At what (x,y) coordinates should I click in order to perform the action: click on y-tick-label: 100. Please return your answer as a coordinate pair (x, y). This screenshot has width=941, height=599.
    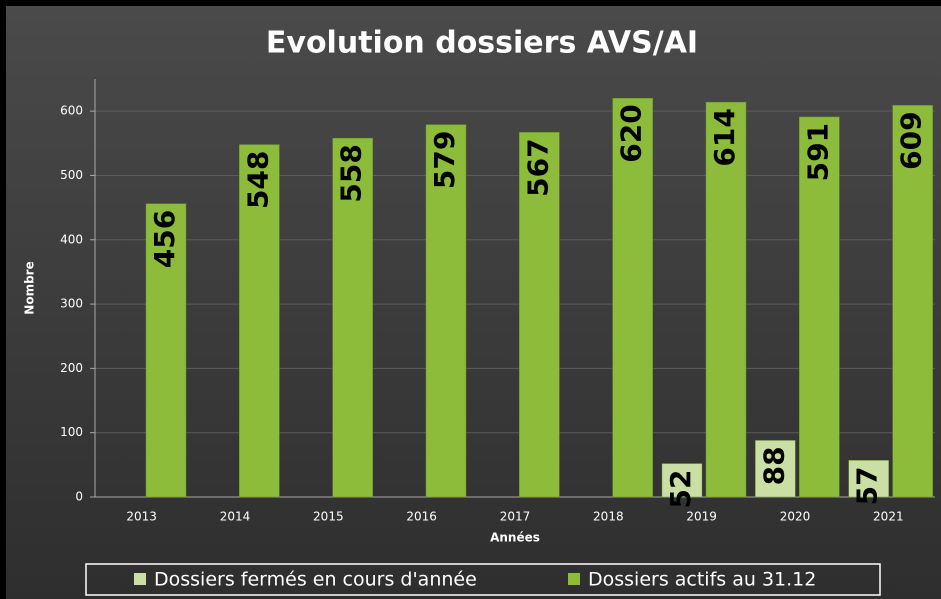
    Looking at the image, I should click on (71, 432).